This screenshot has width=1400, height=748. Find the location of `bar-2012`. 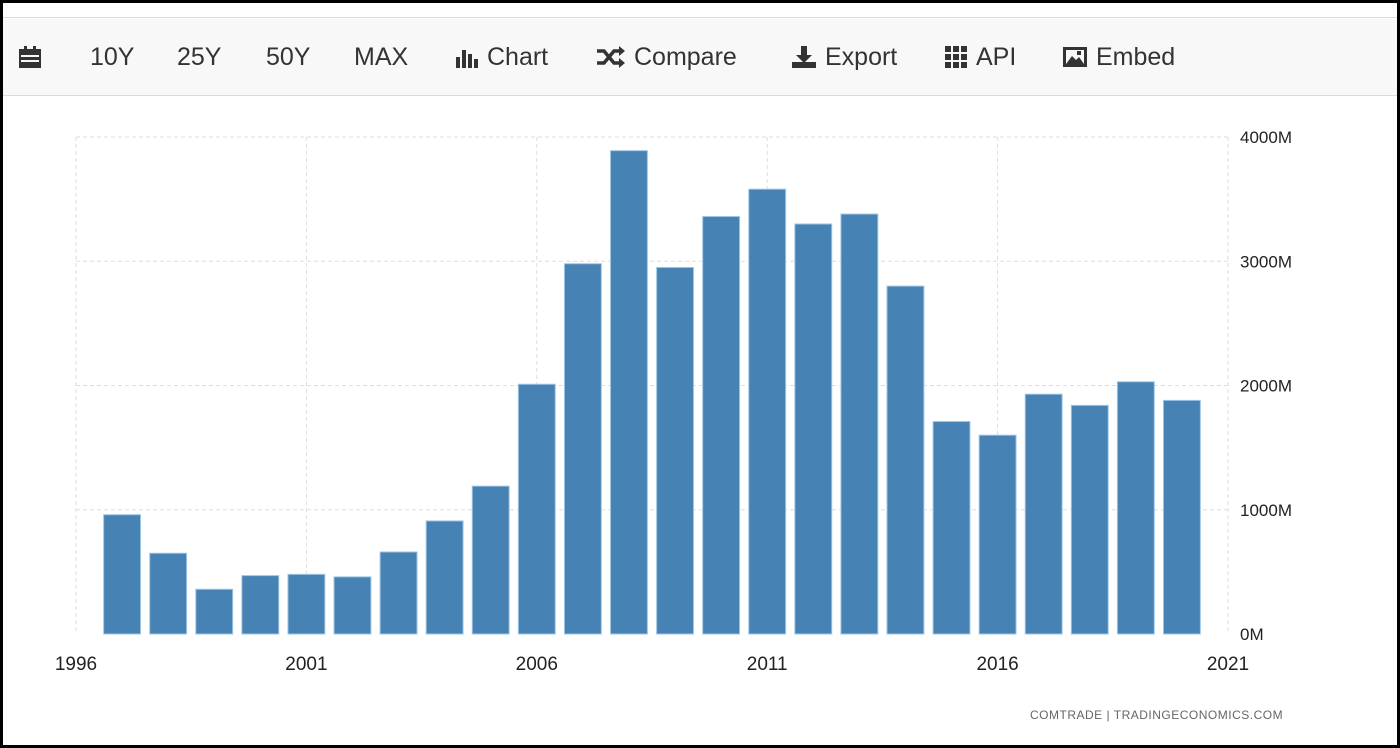

bar-2012 is located at coordinates (813, 429).